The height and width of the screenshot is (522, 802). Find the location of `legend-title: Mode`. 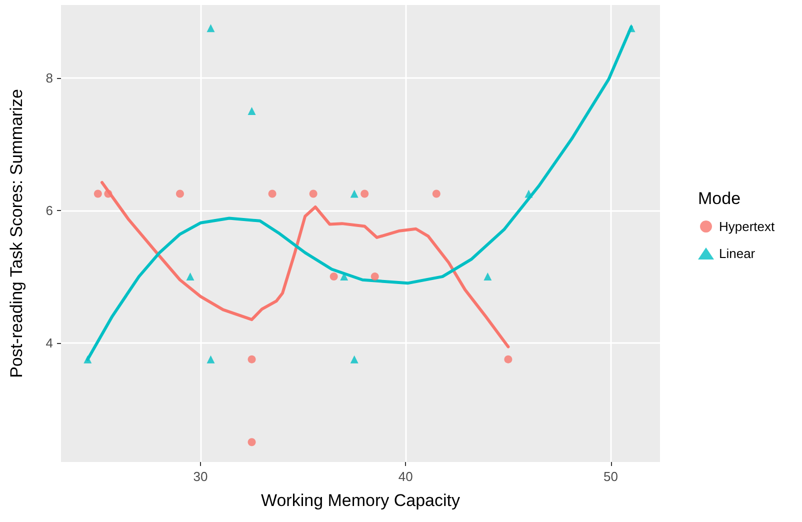

legend-title: Mode is located at coordinates (719, 198).